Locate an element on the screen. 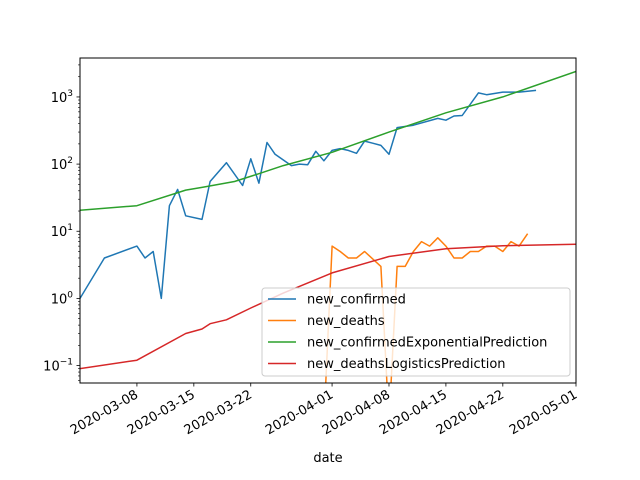  x-tick-label: 2020-05-01 is located at coordinates (543, 412).